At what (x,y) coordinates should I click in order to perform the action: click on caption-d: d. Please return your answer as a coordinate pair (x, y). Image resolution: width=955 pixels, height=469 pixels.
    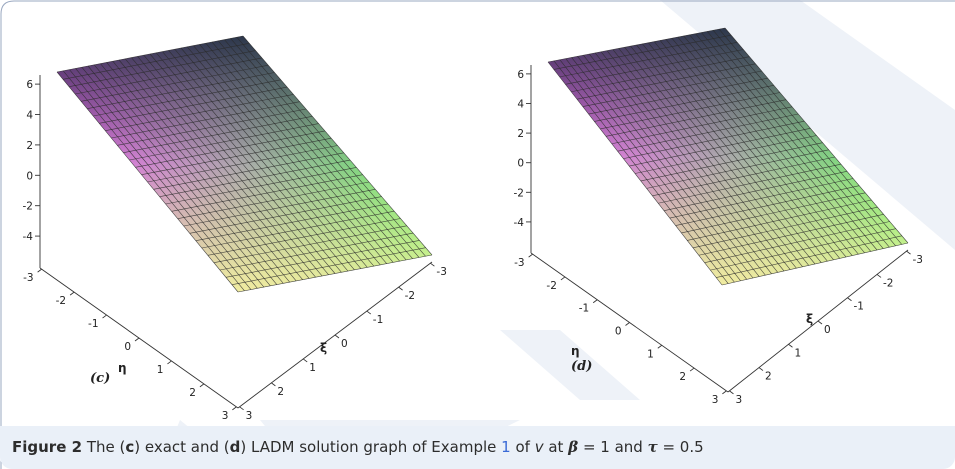
    Looking at the image, I should click on (235, 447).